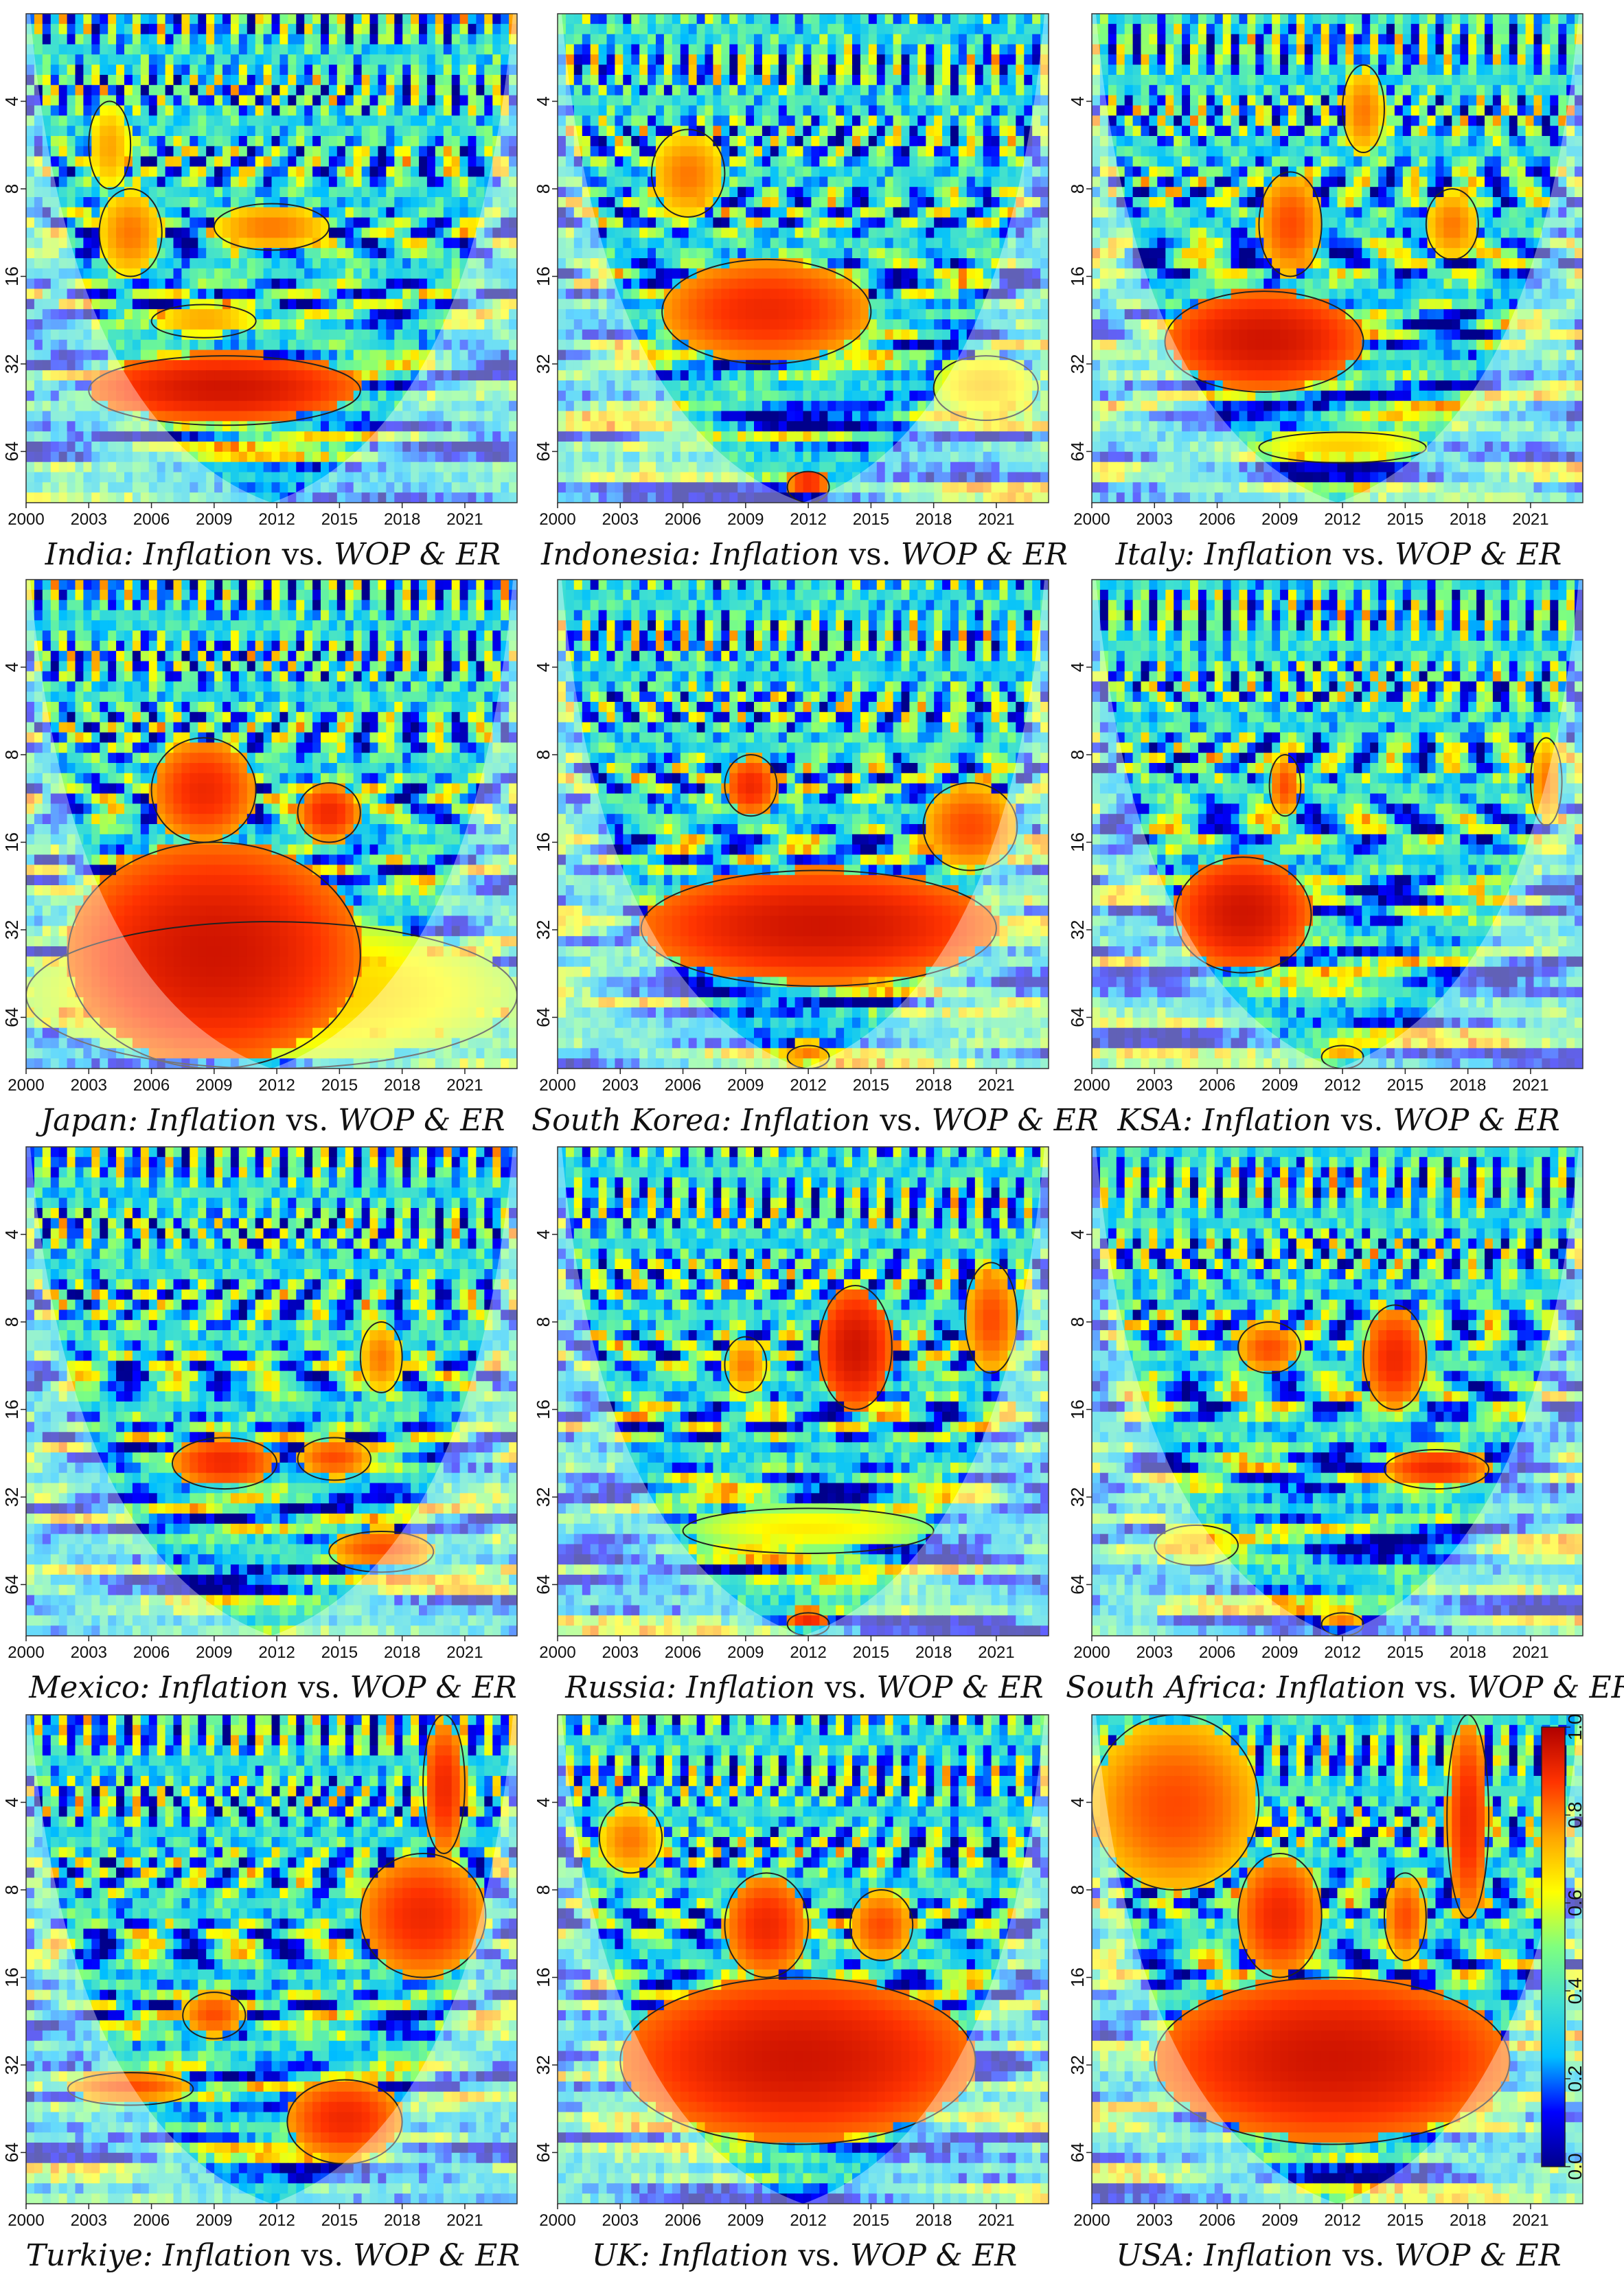 The height and width of the screenshot is (2293, 1624). What do you see at coordinates (1575, 2167) in the screenshot?
I see `colorbar-tick-label: 0.0` at bounding box center [1575, 2167].